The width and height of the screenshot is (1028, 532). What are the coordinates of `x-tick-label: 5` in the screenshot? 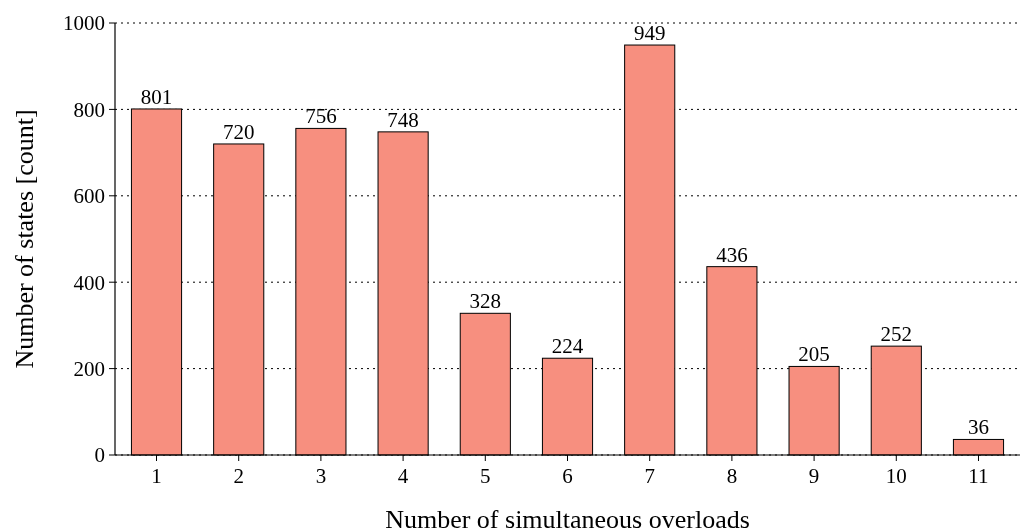 It's located at (485, 476).